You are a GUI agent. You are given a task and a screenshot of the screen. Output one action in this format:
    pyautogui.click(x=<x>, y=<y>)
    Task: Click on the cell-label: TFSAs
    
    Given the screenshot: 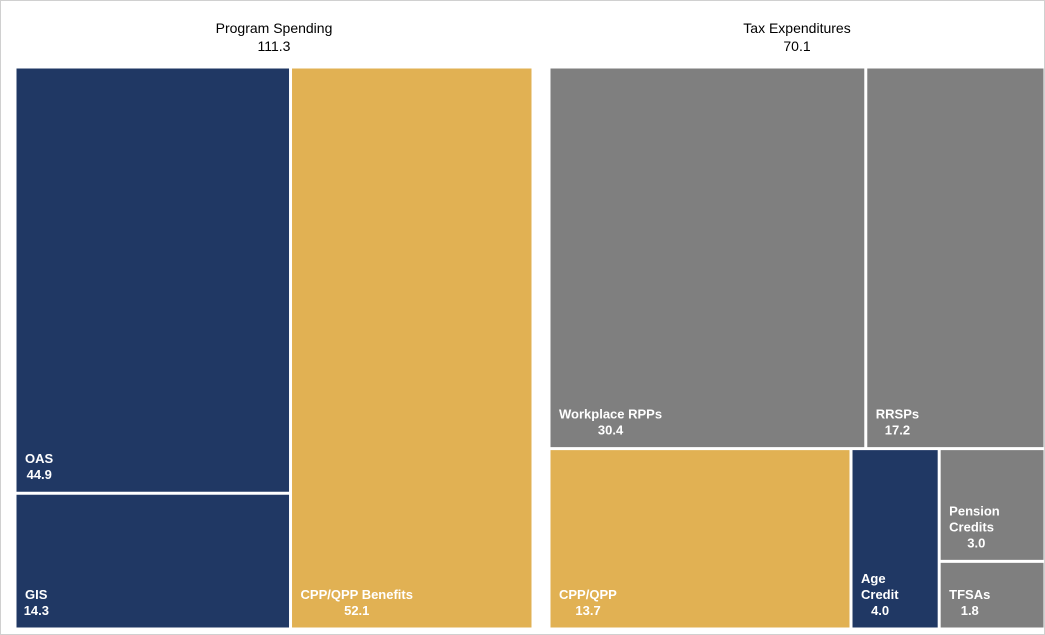 What is the action you would take?
    pyautogui.click(x=969, y=594)
    